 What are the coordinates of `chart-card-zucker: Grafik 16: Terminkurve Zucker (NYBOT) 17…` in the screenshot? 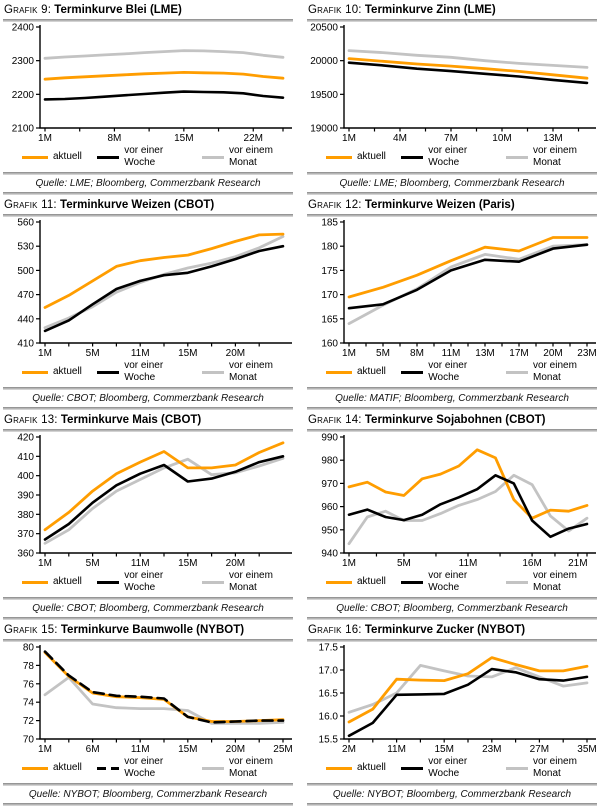 It's located at (452, 713).